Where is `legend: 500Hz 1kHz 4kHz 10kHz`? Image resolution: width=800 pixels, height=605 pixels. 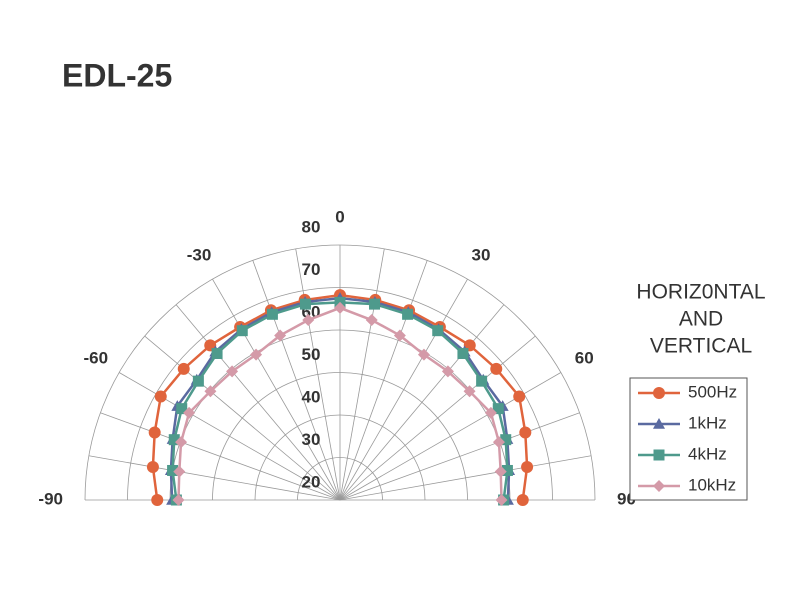
legend: 500Hz 1kHz 4kHz 10kHz is located at coordinates (688, 439).